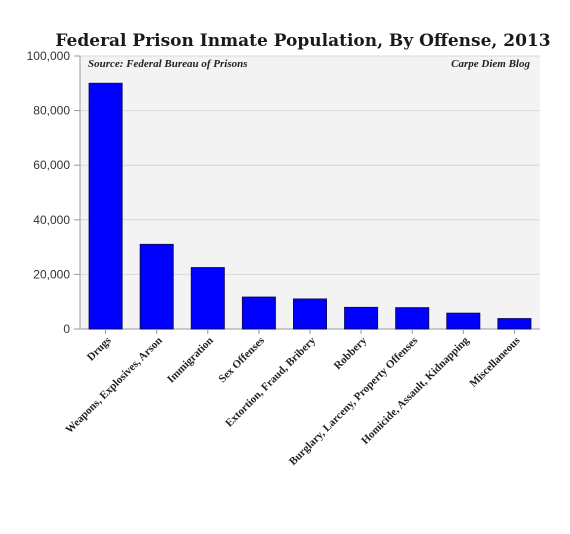  Describe the element at coordinates (168, 64) in the screenshot. I see `source-note: Source: Federal Bureau of Prisons` at that location.